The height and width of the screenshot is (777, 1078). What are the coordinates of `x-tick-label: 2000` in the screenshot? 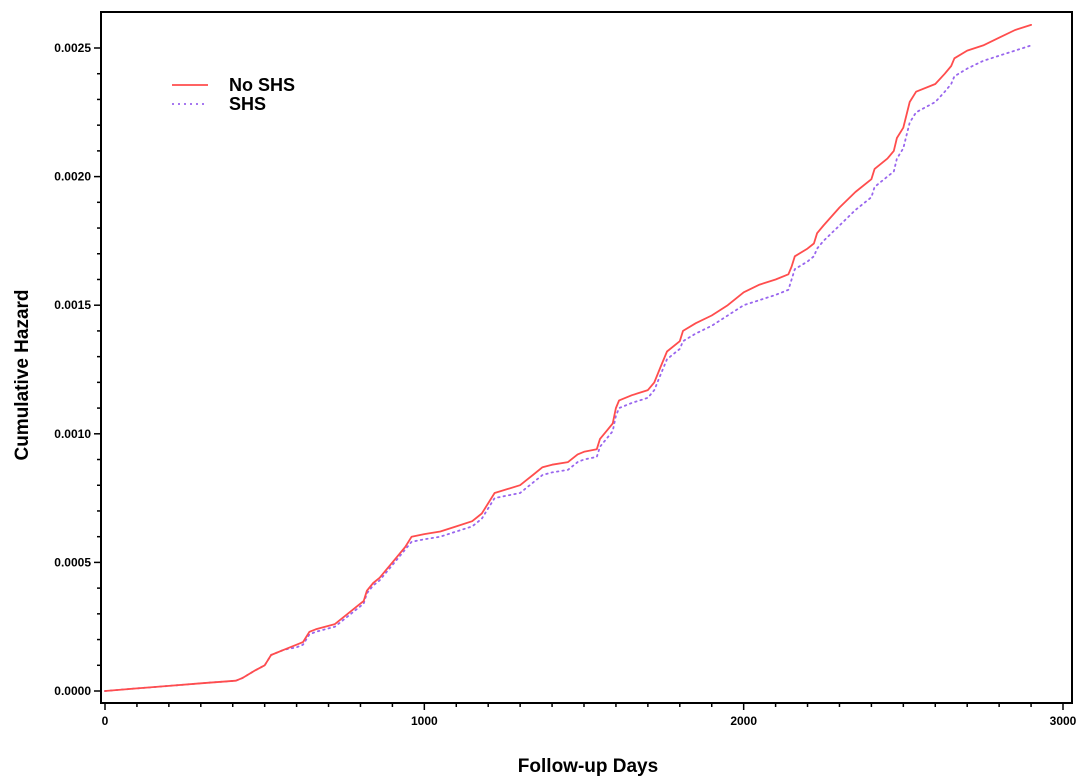 It's located at (743, 721).